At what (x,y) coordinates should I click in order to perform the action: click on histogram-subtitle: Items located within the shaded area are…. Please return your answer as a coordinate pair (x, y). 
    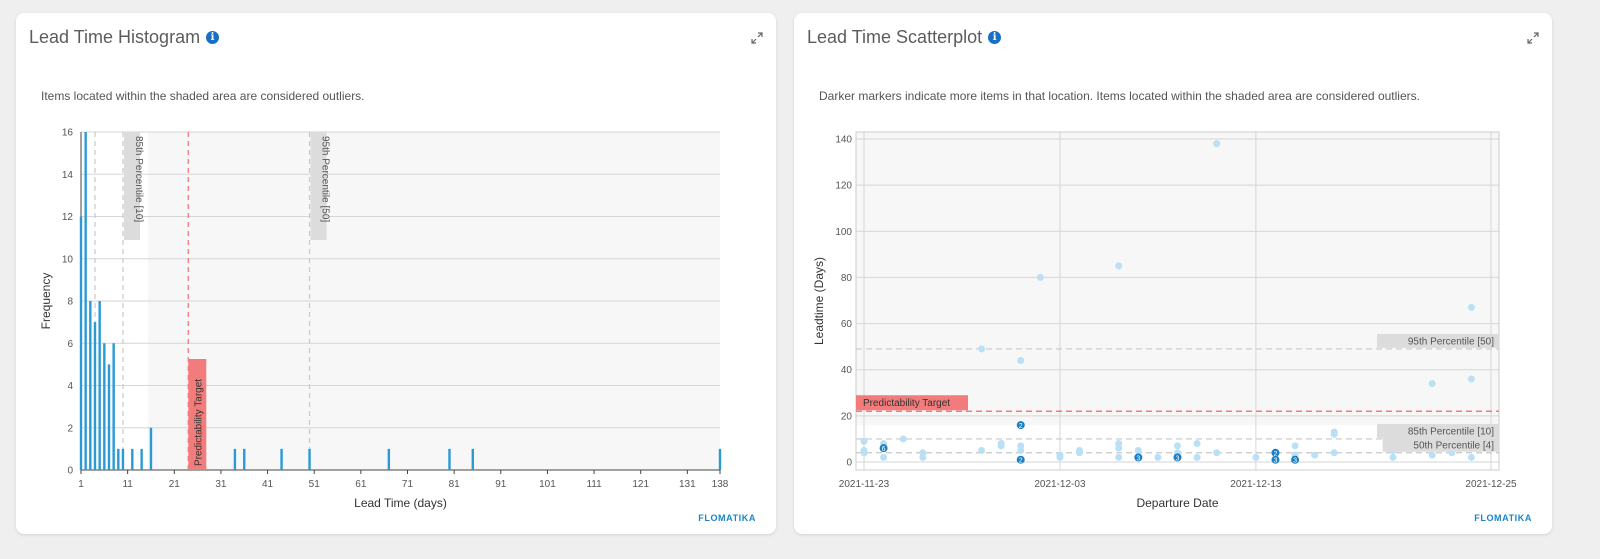
    Looking at the image, I should click on (203, 96).